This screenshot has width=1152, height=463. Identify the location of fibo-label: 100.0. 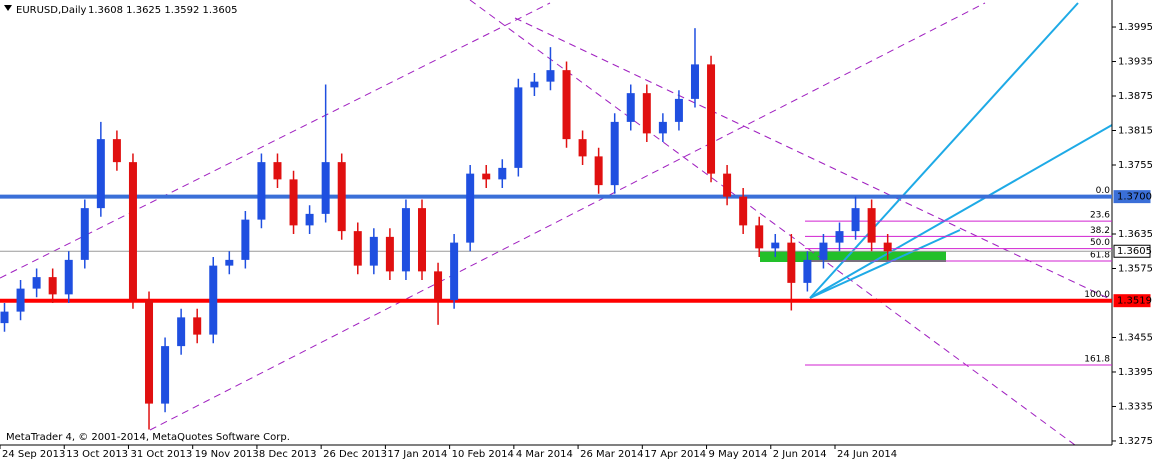
(1097, 295).